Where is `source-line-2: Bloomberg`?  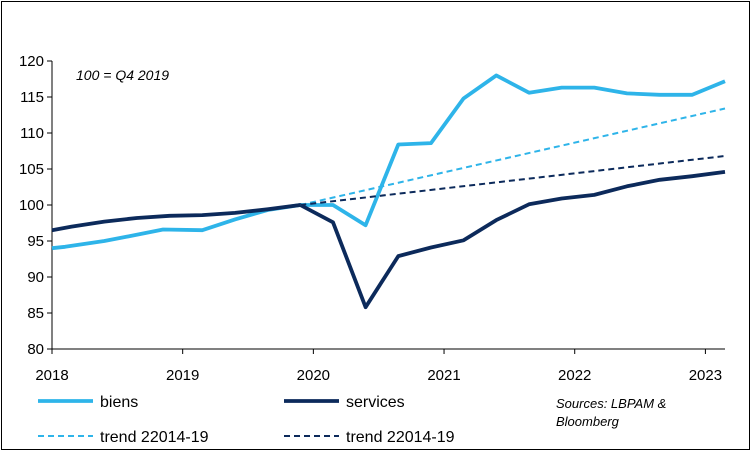 source-line-2: Bloomberg is located at coordinates (588, 421).